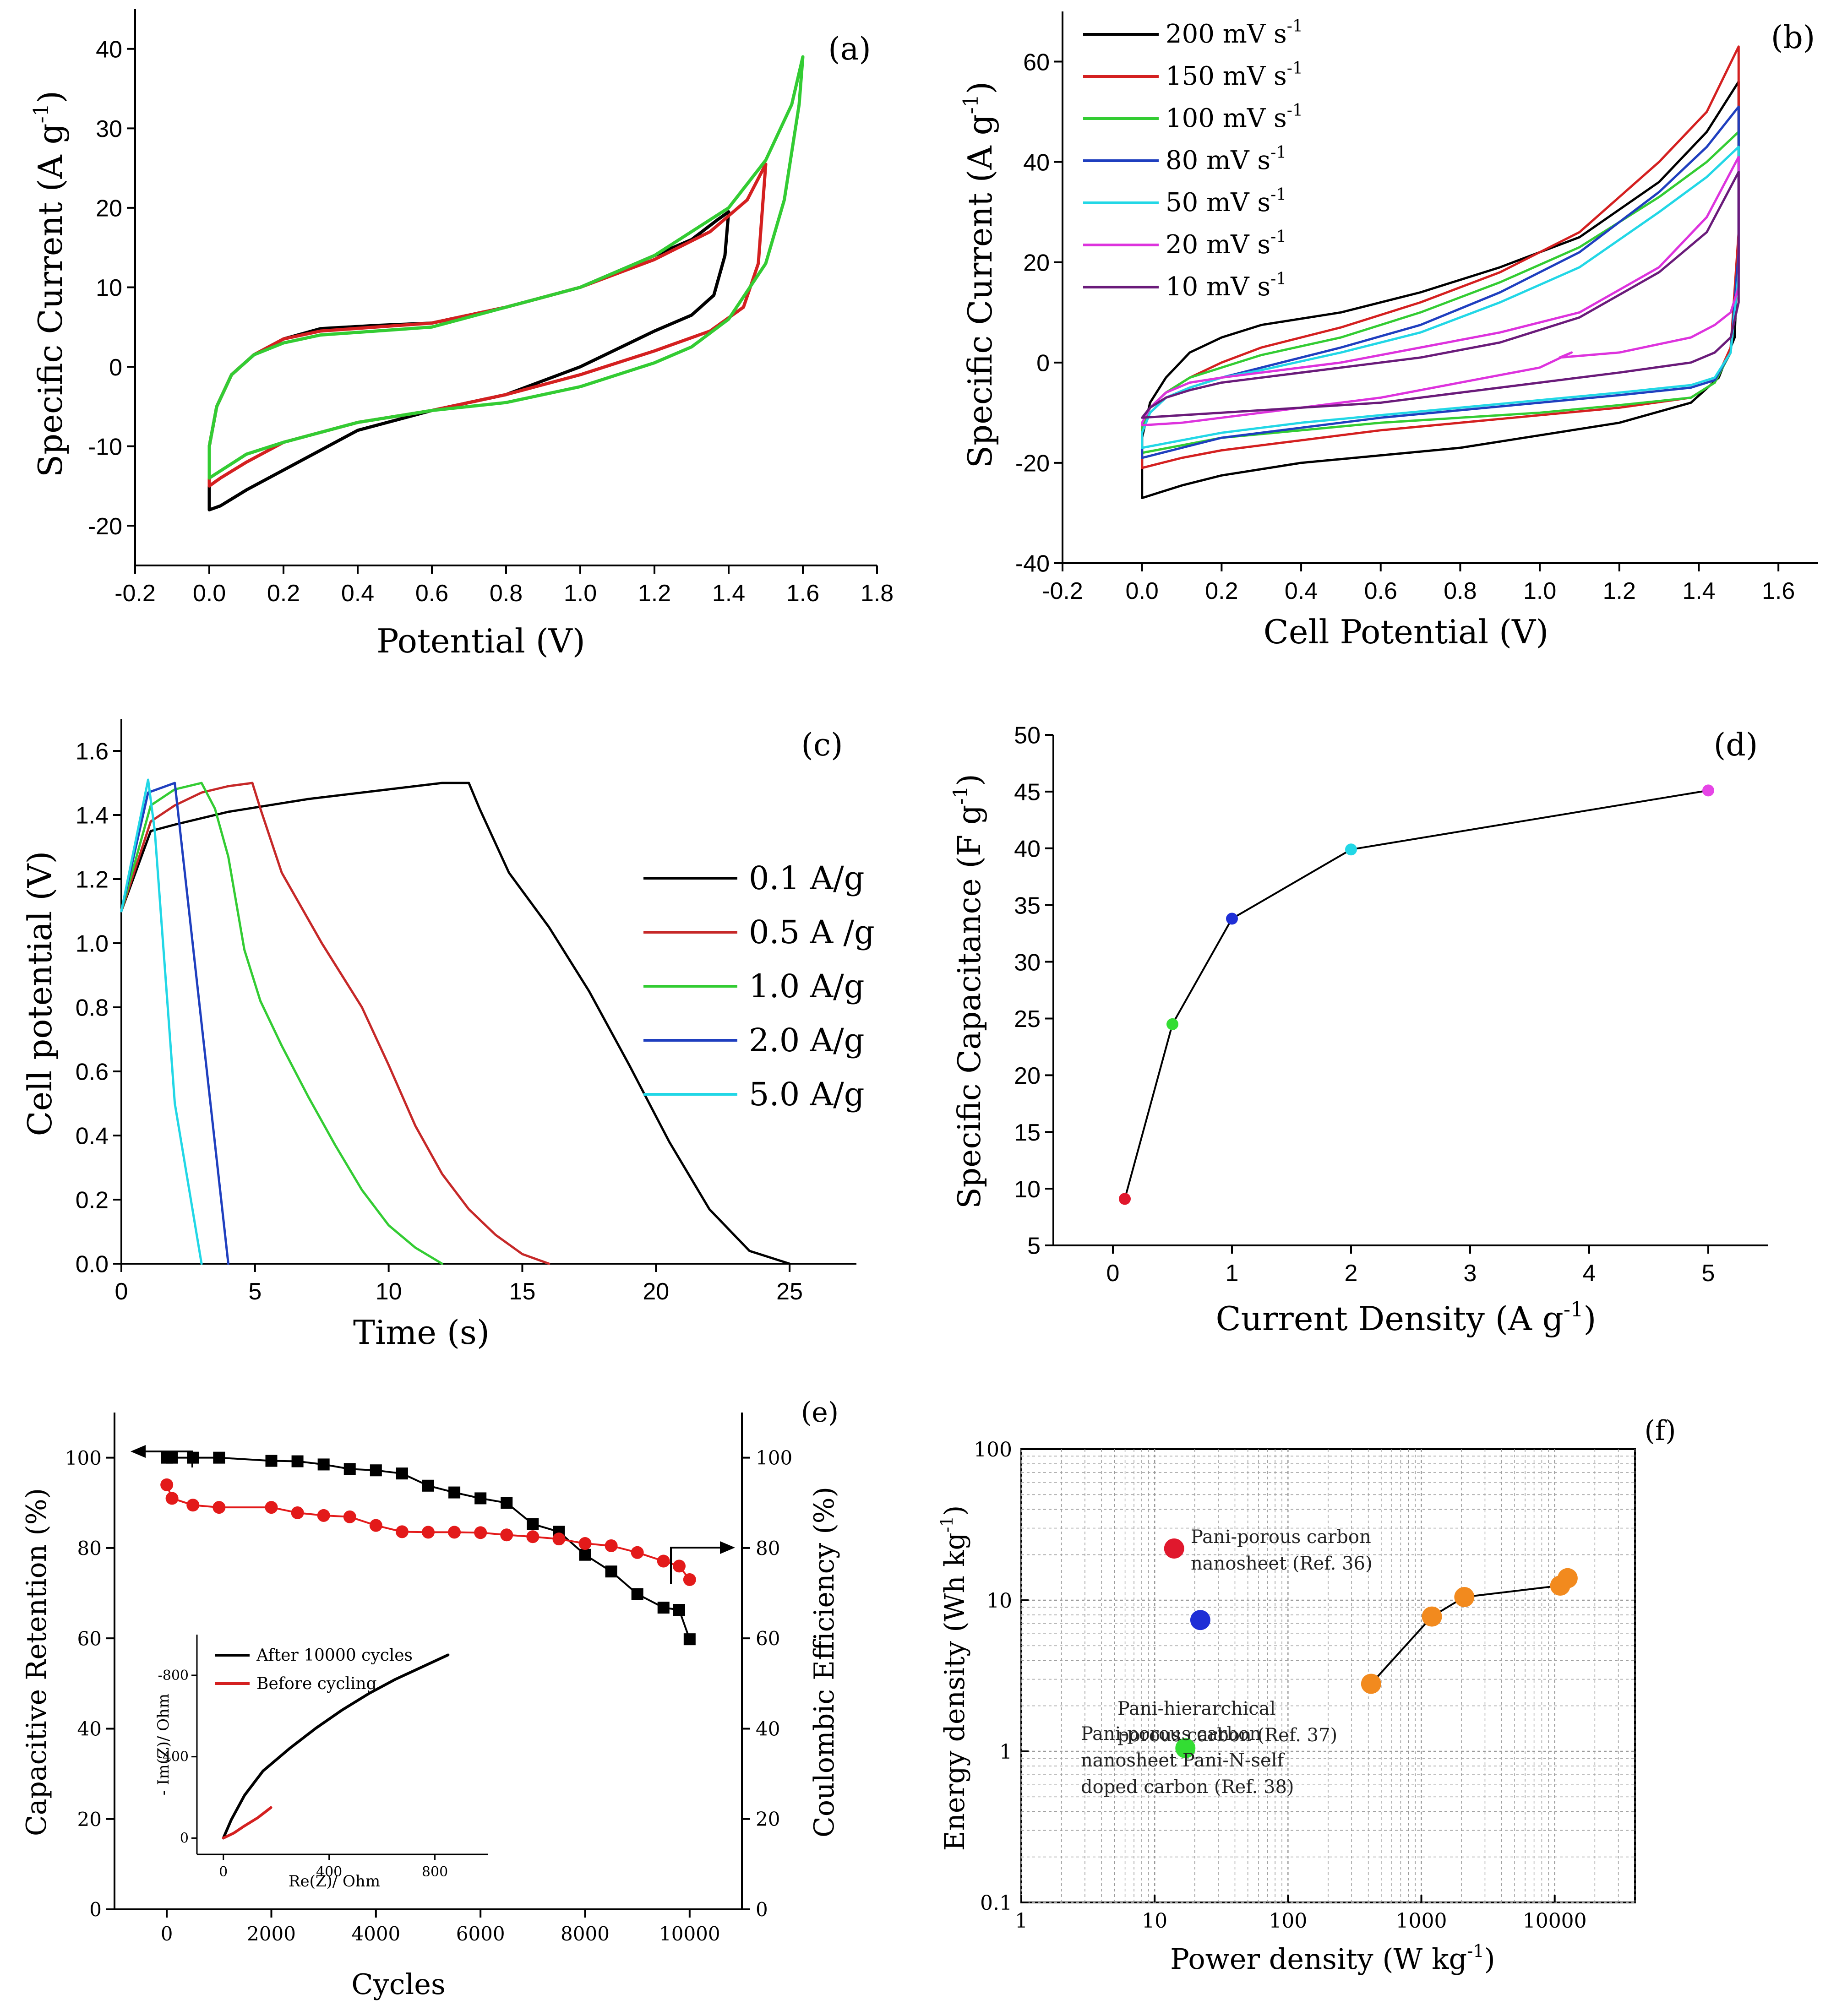 This screenshot has height=2016, width=1831. I want to click on y-tick-label: 10, so click(109, 288).